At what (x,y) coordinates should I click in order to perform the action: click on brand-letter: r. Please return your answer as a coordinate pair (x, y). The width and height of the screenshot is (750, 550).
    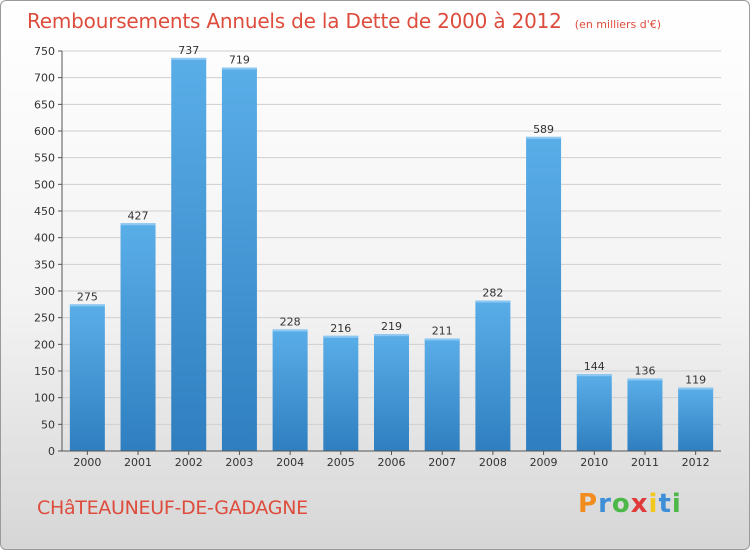
    Looking at the image, I should click on (605, 504).